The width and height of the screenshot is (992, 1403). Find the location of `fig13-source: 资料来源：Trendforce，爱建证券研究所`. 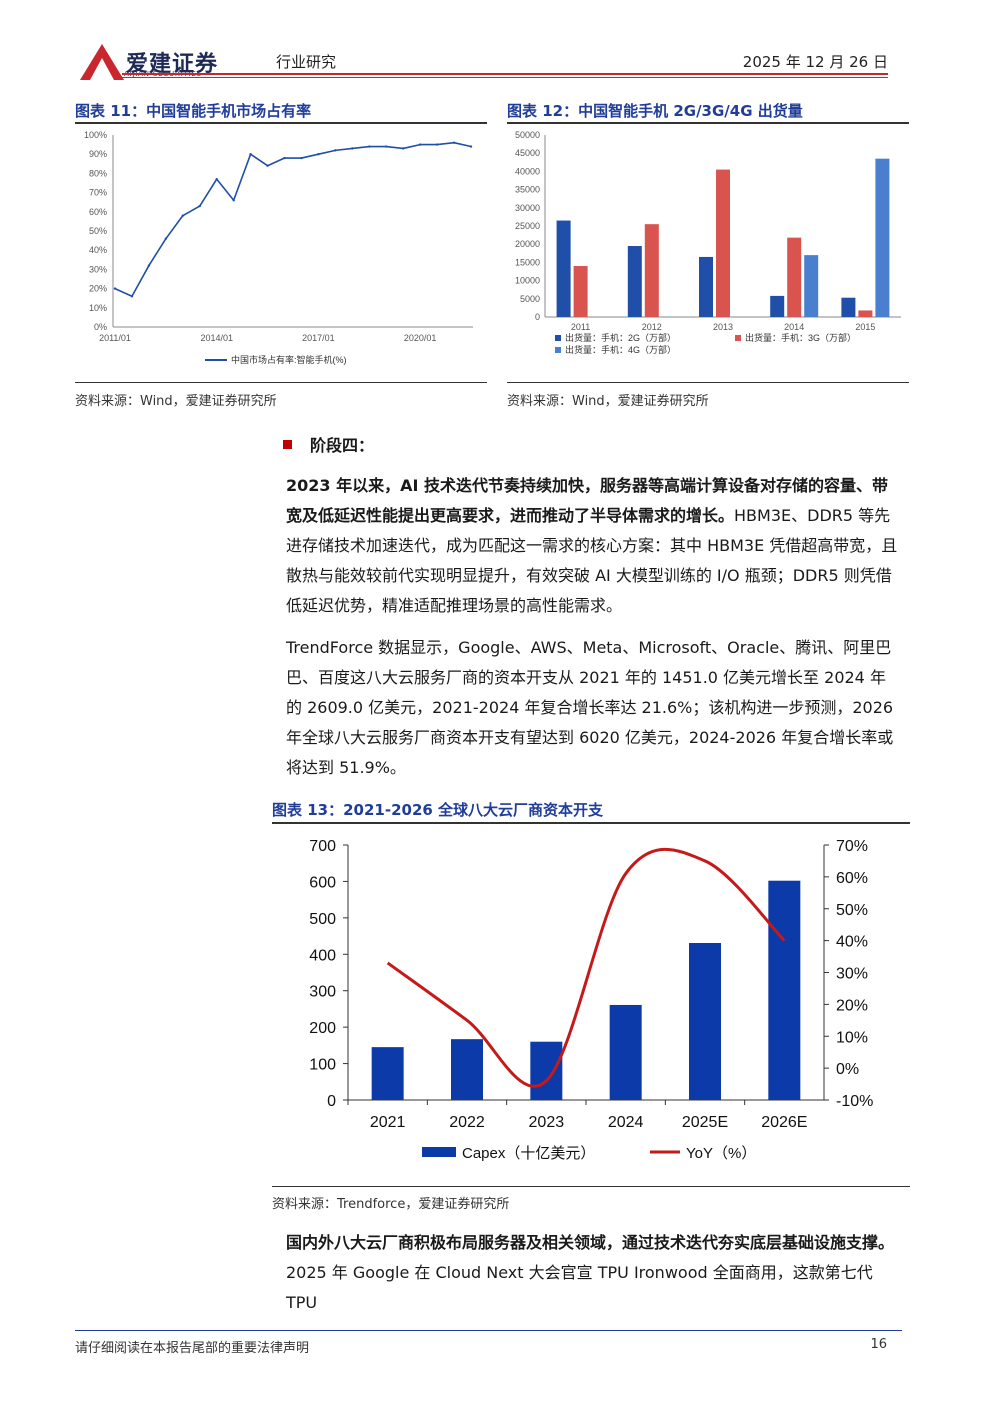

fig13-source: 资料来源：Trendforce，爱建证券研究所 is located at coordinates (391, 1204).